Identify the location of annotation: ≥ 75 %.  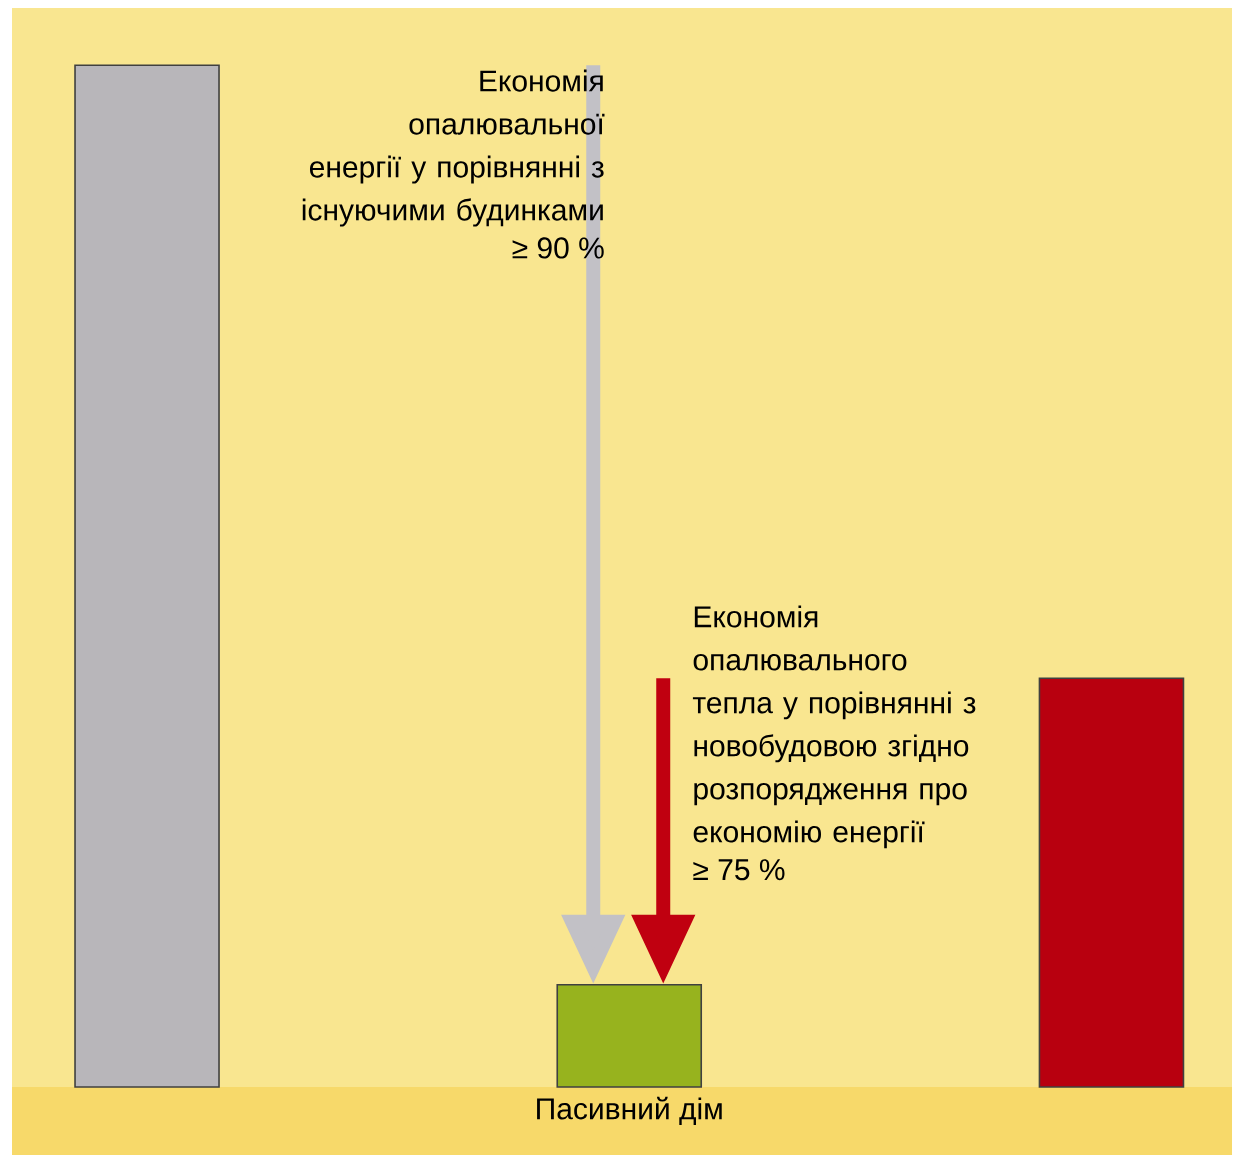
(739, 870).